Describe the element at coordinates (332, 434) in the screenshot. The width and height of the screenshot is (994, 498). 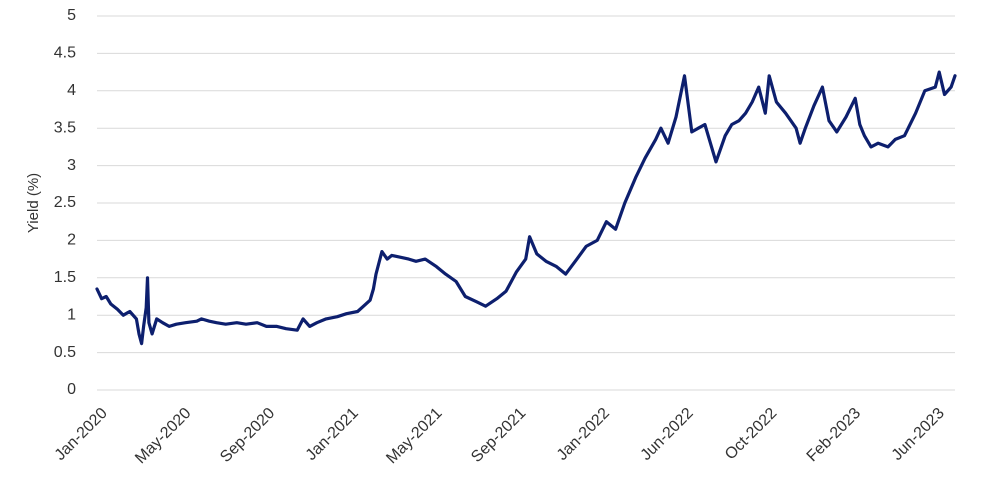
I see `x-tick-label: Jan-2021` at that location.